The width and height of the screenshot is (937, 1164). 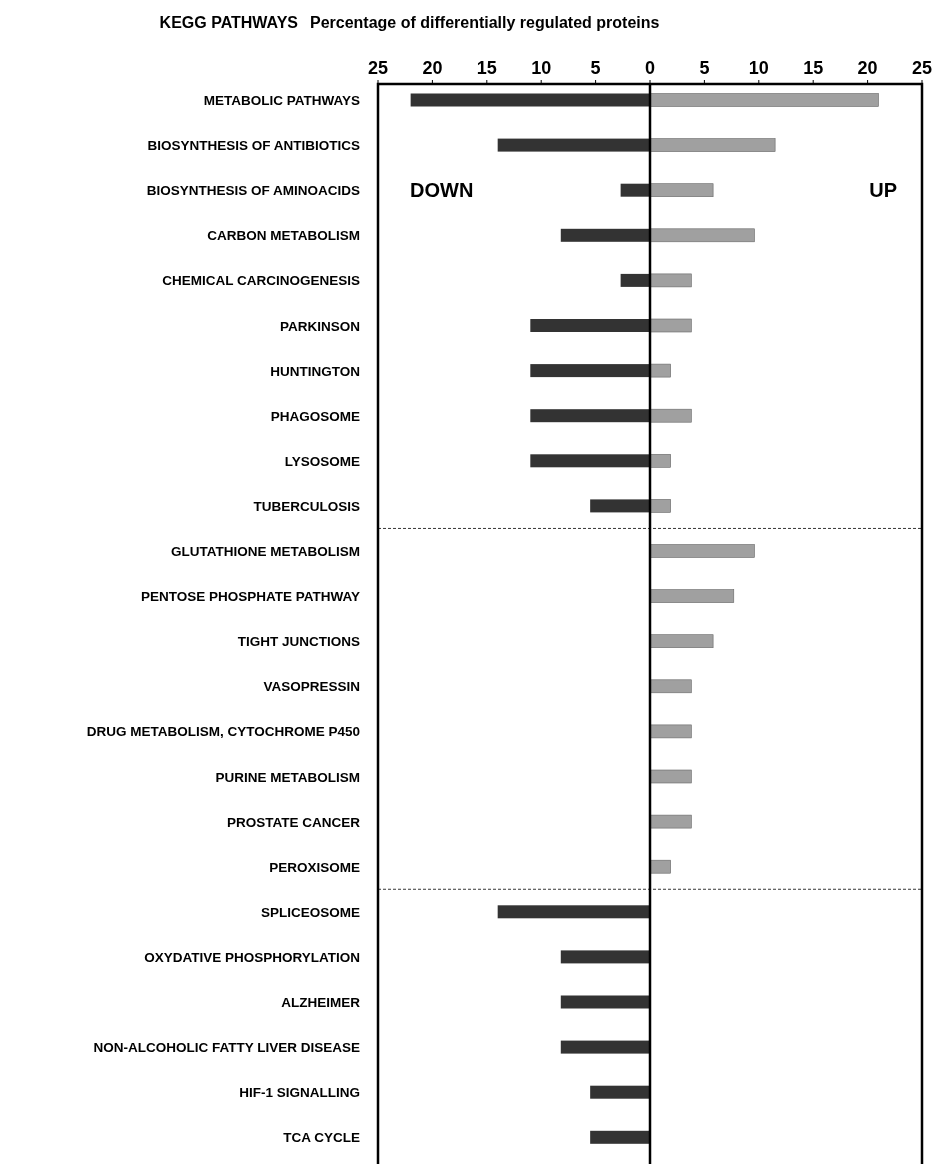 I want to click on y-tick-label: BIOSYNTHESIS OF ANTIBIOTICS, so click(x=253, y=146).